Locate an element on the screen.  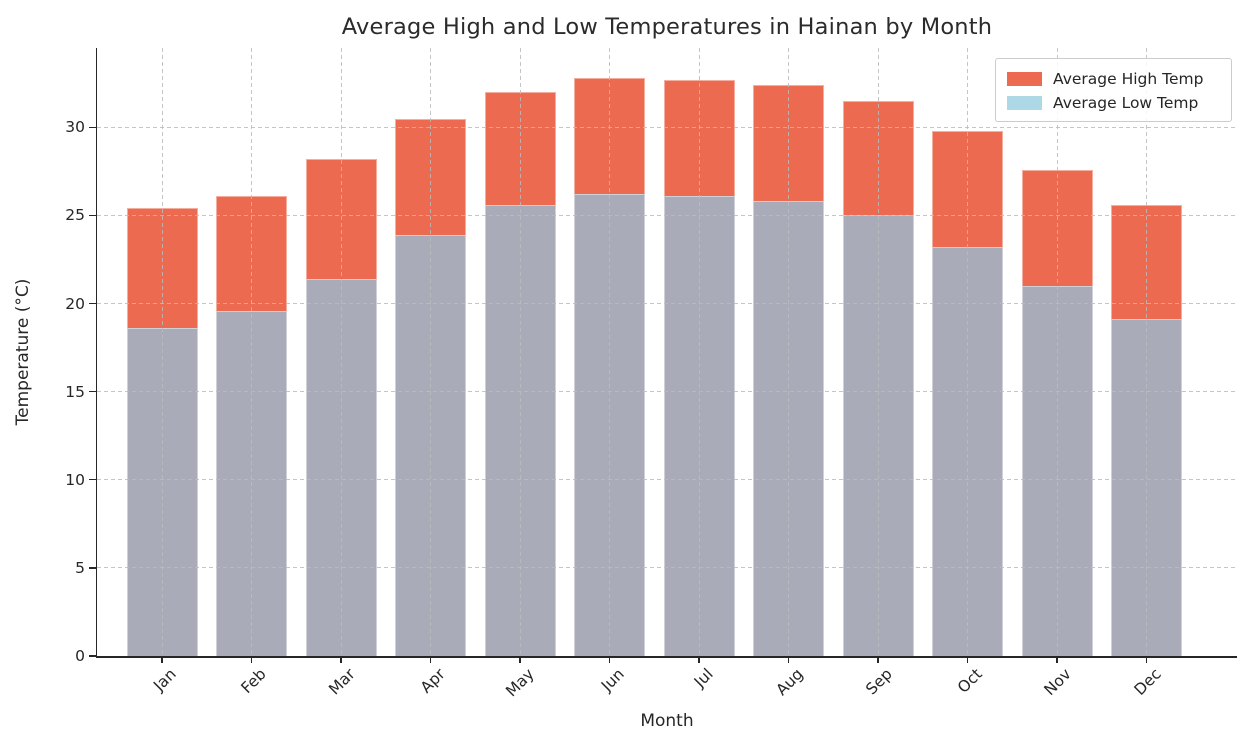
gridline-x-feb is located at coordinates (251, 352).